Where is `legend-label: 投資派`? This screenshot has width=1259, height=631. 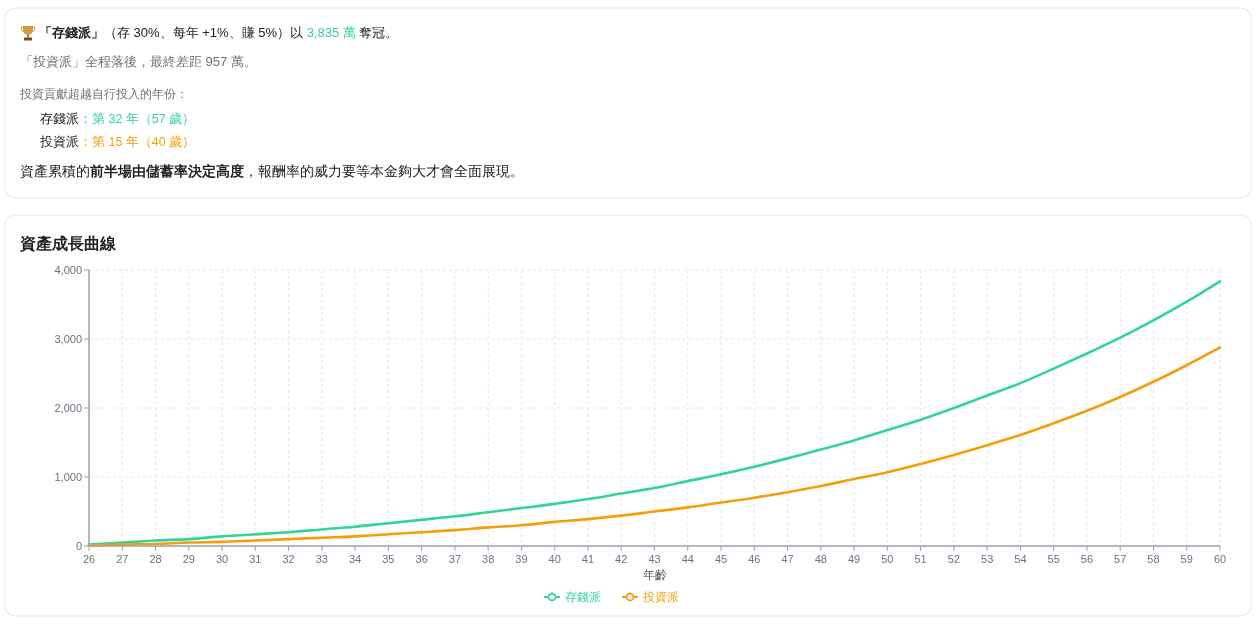
legend-label: 投資派 is located at coordinates (660, 597).